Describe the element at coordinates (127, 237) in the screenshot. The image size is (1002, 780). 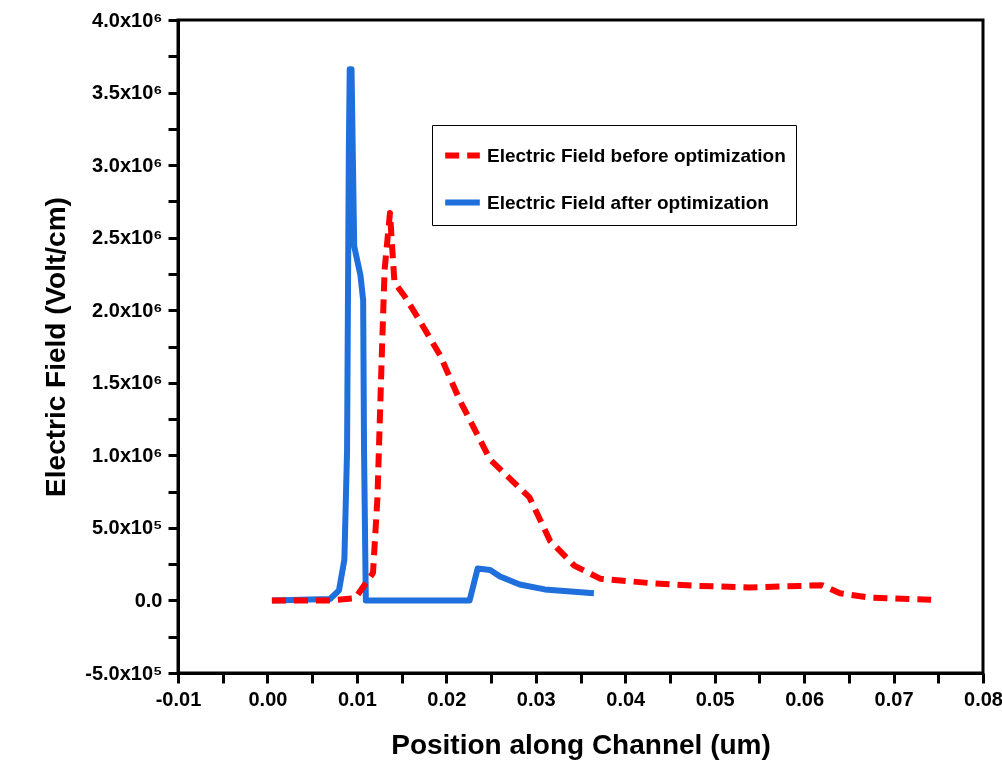
I see `y-tick-label: 2.5x10⁶` at that location.